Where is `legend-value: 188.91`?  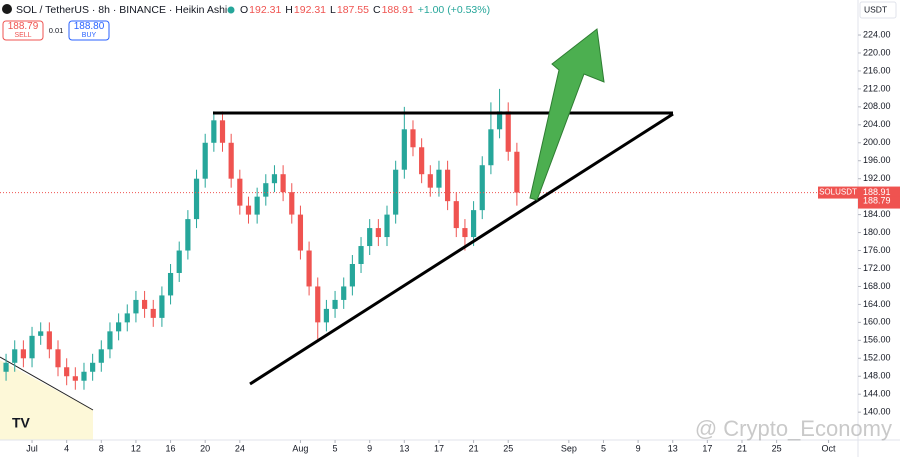 legend-value: 188.91 is located at coordinates (398, 10).